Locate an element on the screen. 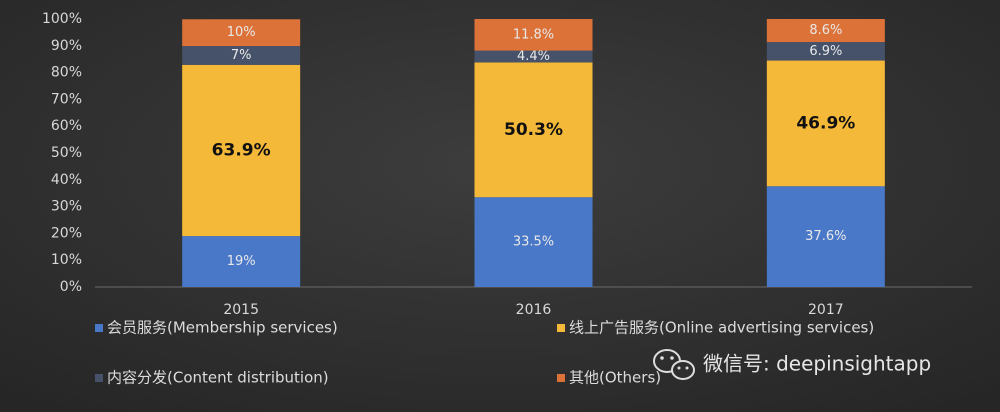 This screenshot has width=1000, height=412. y-tick-label: 30% is located at coordinates (66, 207).